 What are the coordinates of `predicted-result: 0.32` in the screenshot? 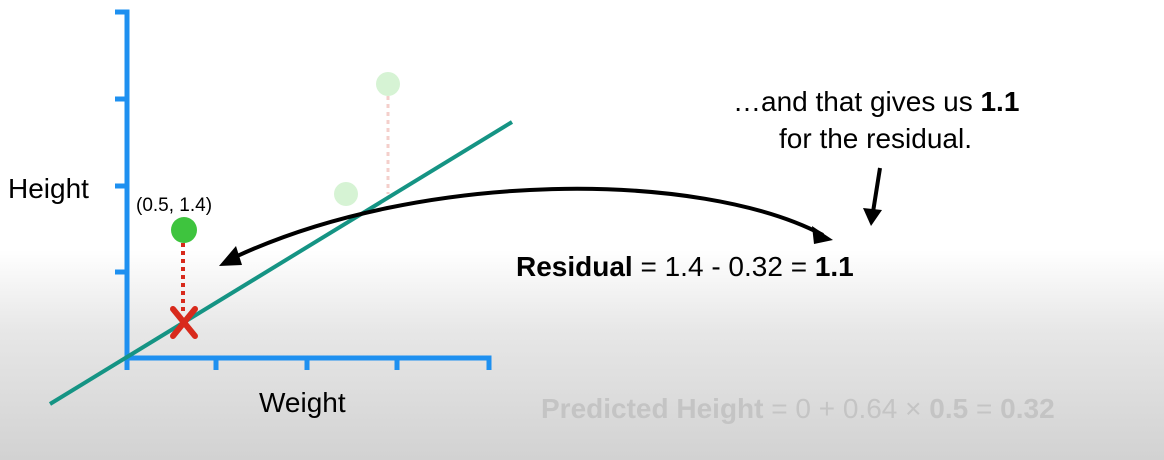 It's located at (1027, 408).